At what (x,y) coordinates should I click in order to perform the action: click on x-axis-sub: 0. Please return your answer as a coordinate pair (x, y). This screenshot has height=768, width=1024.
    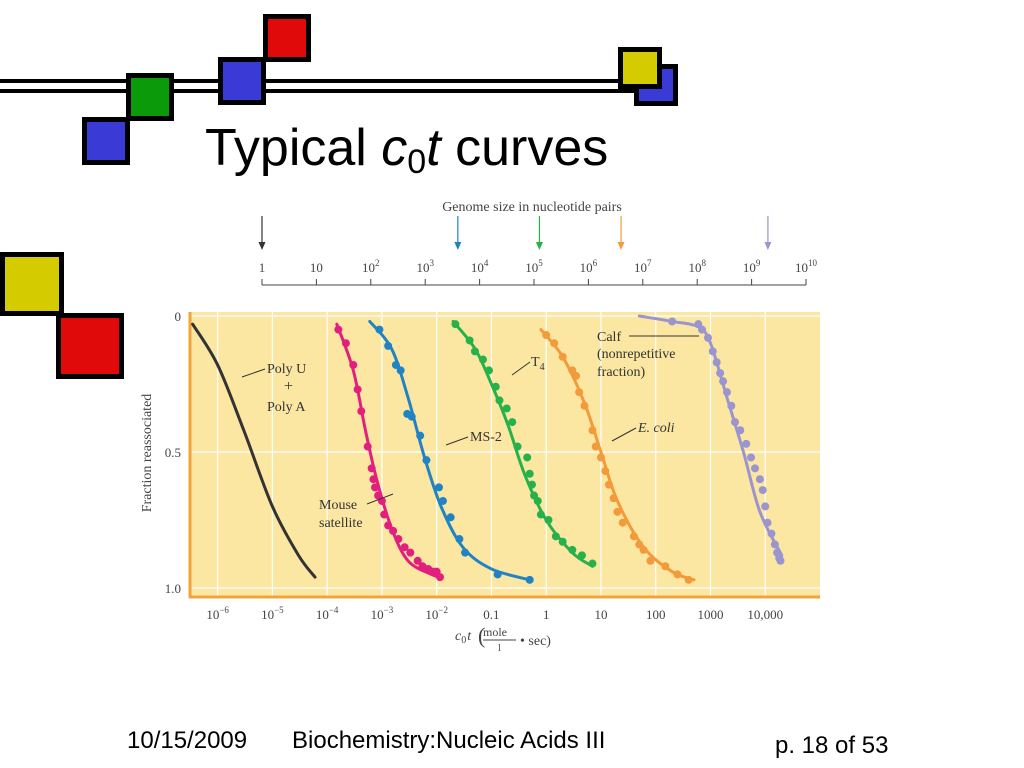
    Looking at the image, I should click on (463, 640).